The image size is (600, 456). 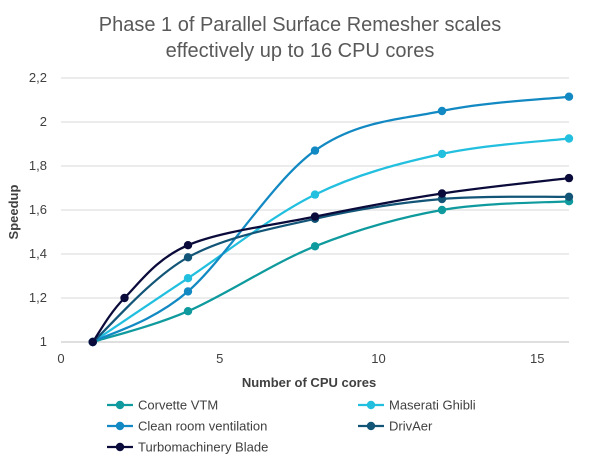 What do you see at coordinates (203, 447) in the screenshot?
I see `legend-label: Turbomachinery Blade` at bounding box center [203, 447].